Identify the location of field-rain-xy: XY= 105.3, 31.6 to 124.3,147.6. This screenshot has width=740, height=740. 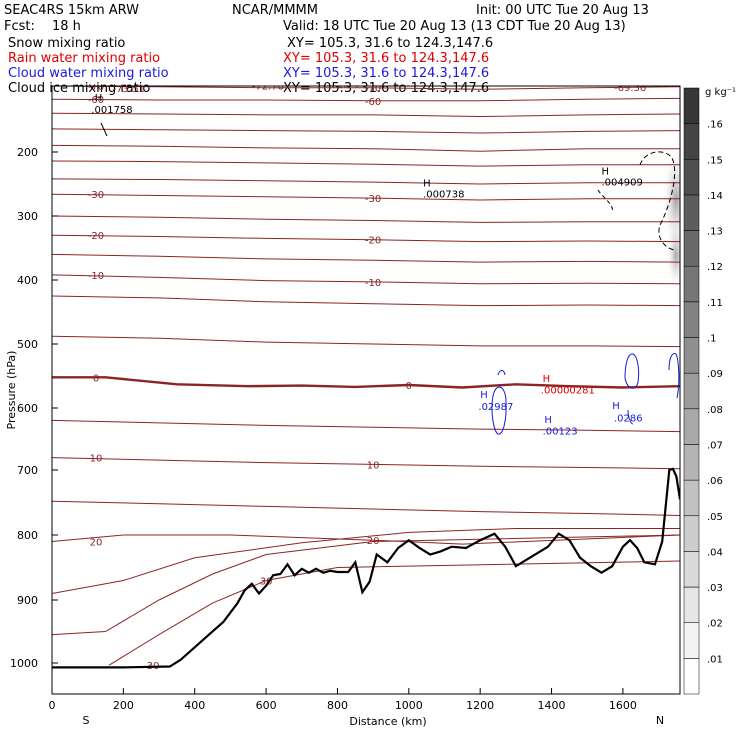
(386, 58).